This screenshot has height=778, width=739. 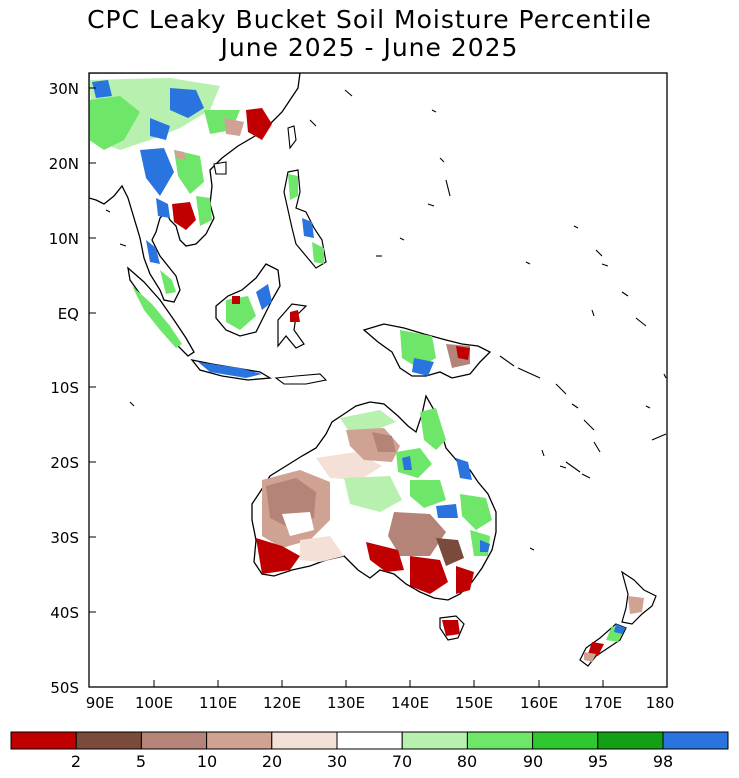 I want to click on soil-moisture-shading-australia, so click(x=374, y=522).